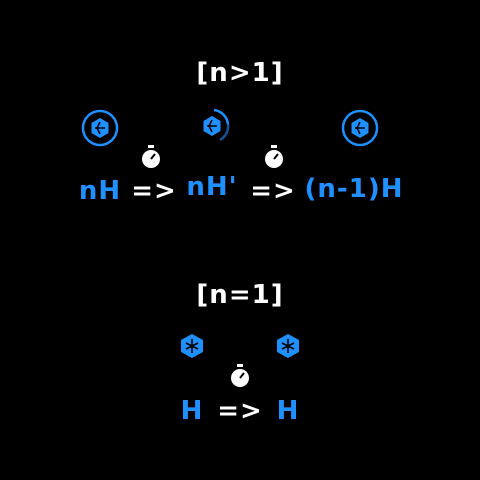 The height and width of the screenshot is (480, 480). What do you see at coordinates (212, 126) in the screenshot?
I see `hexagon-tile-spinning-icon` at bounding box center [212, 126].